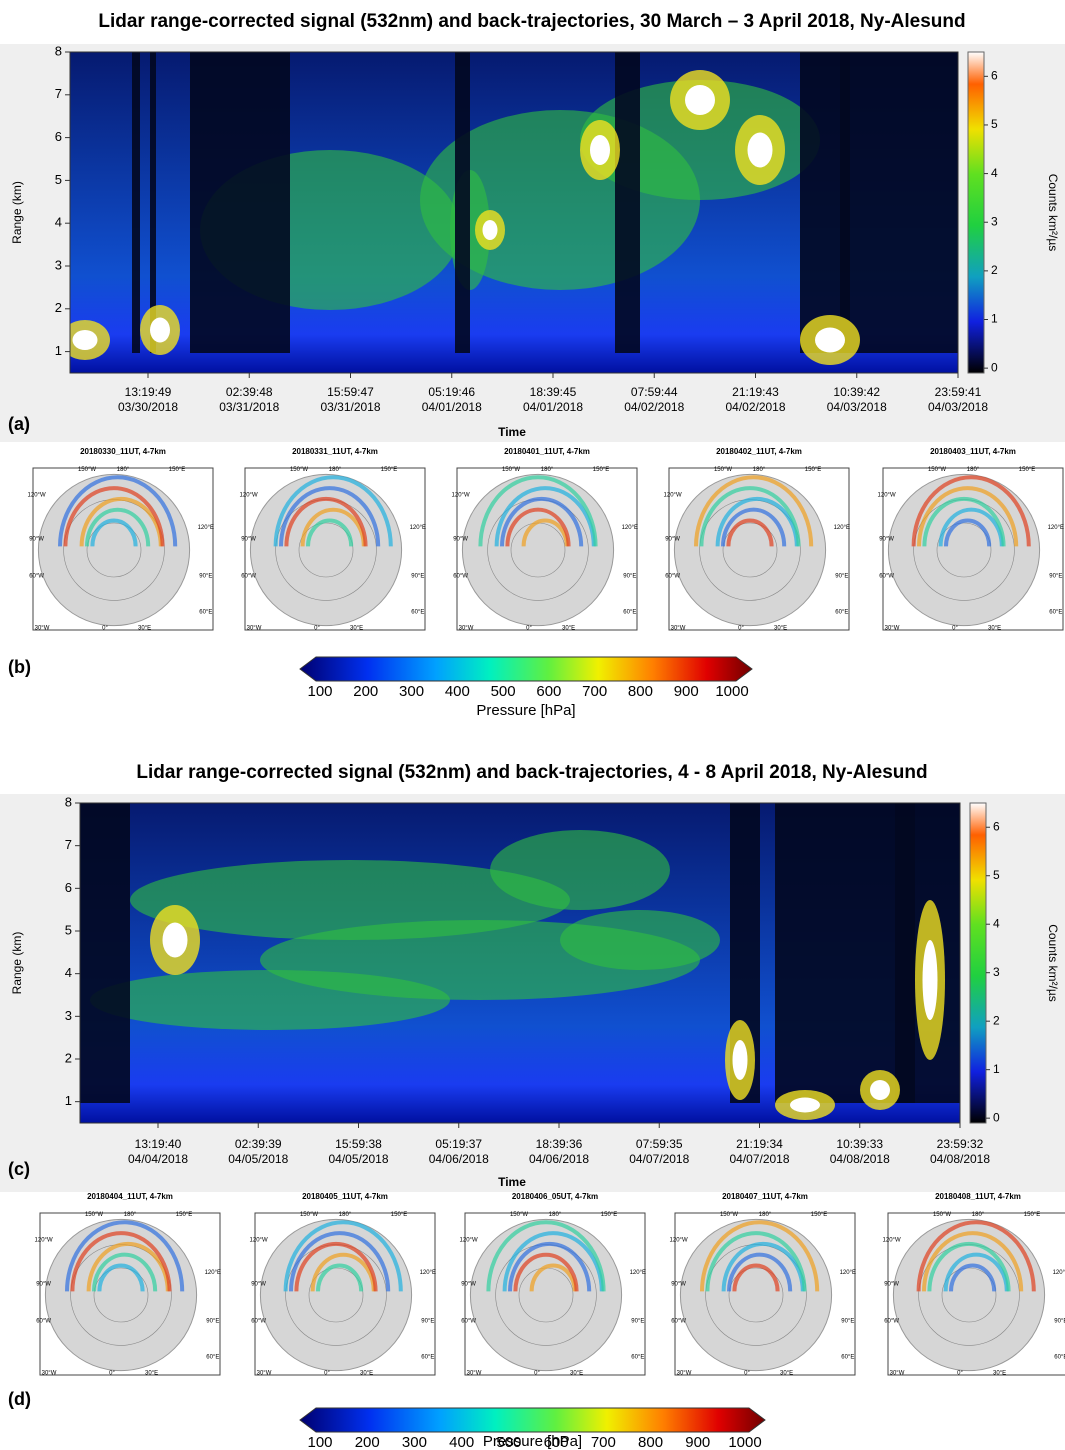 The image size is (1065, 1450). Describe the element at coordinates (249, 407) in the screenshot. I see `x-tick-date: 03/31/2018` at that location.